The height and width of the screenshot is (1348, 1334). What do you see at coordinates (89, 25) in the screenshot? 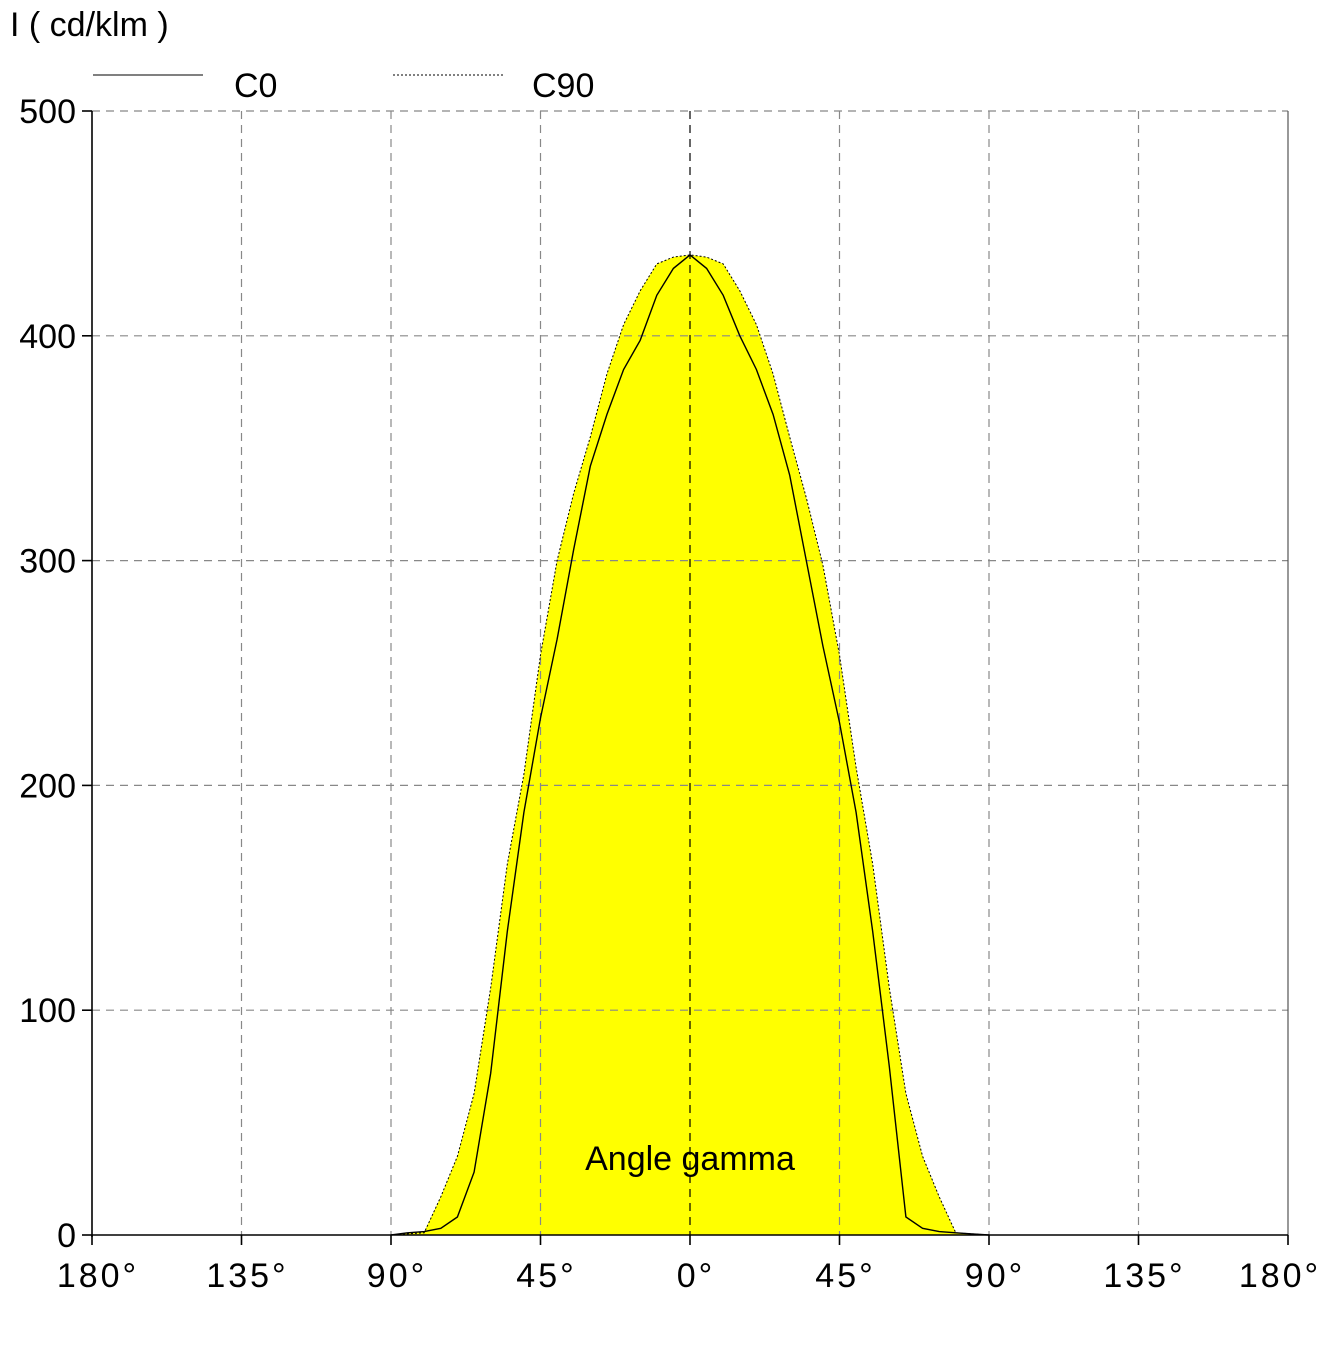
I see `y-axis-label: I ( cd/klm )` at bounding box center [89, 25].